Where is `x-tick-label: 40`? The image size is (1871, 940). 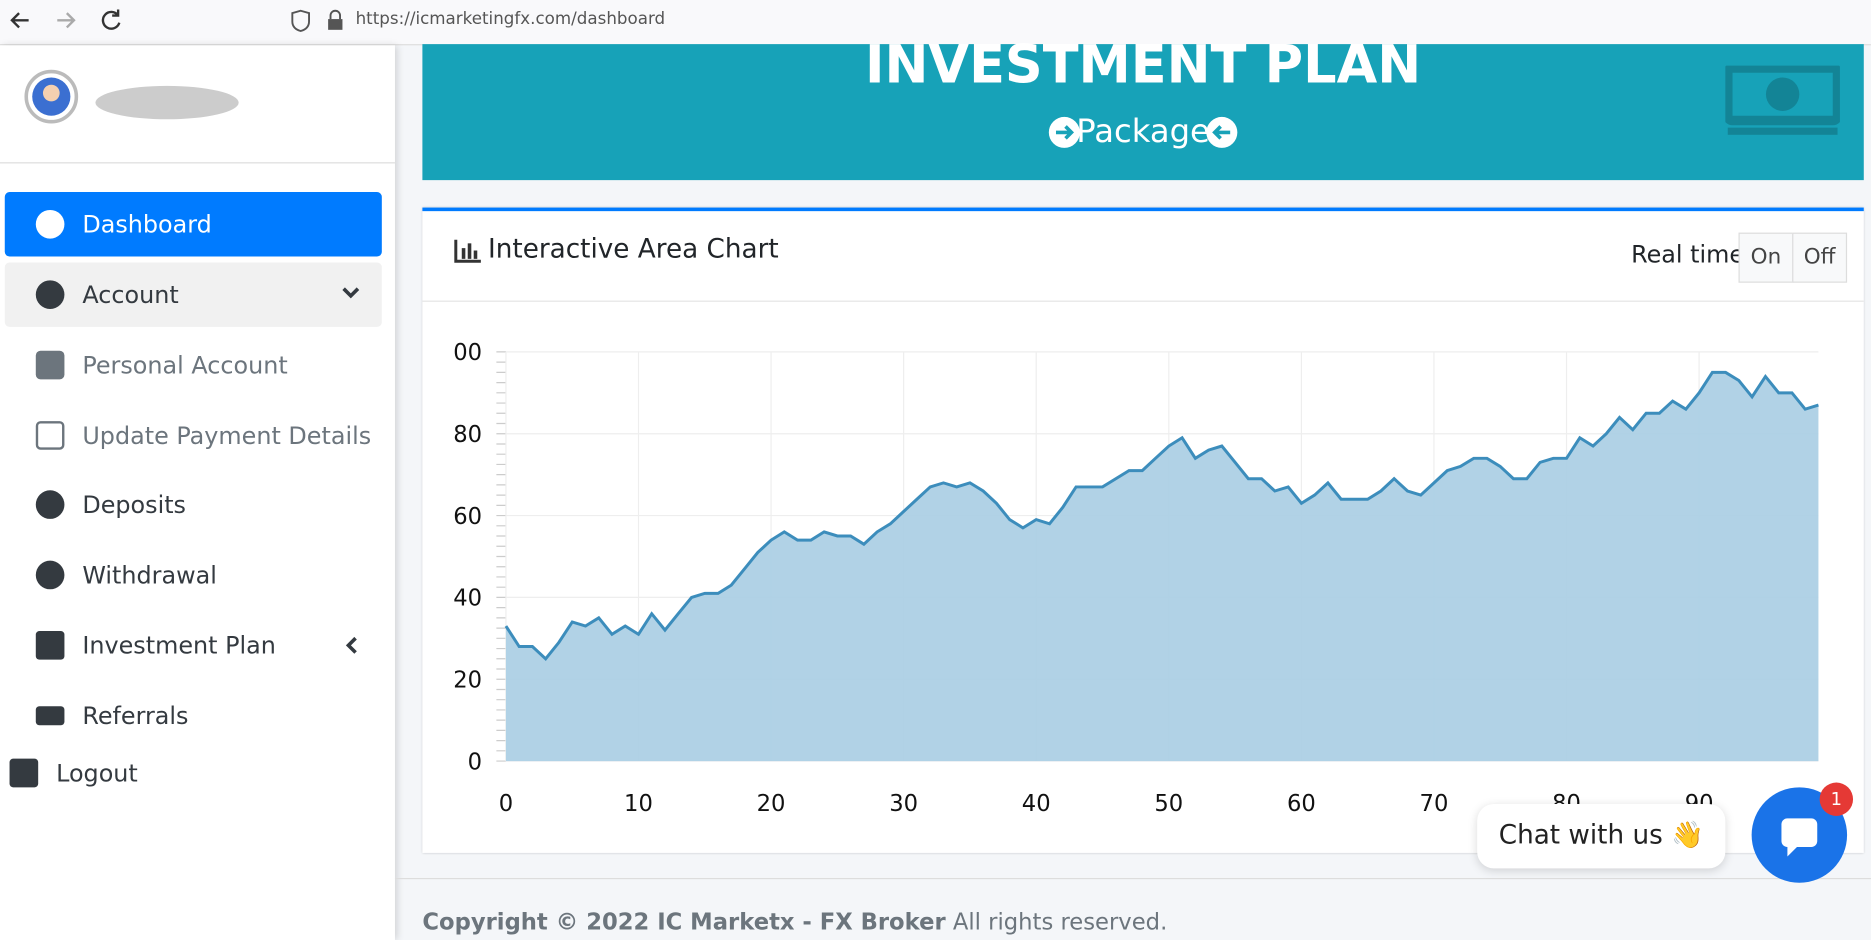 x-tick-label: 40 is located at coordinates (1036, 804).